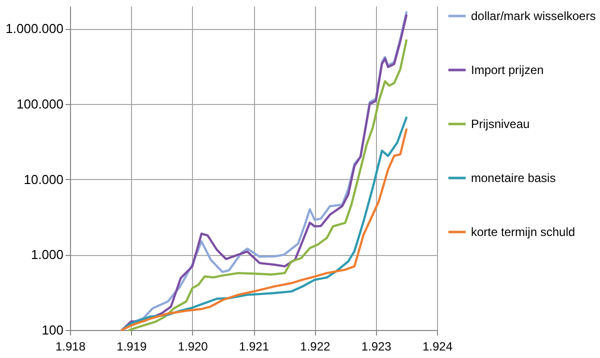 Image resolution: width=600 pixels, height=358 pixels. What do you see at coordinates (500, 124) in the screenshot?
I see `legend-label: Prijsniveau` at bounding box center [500, 124].